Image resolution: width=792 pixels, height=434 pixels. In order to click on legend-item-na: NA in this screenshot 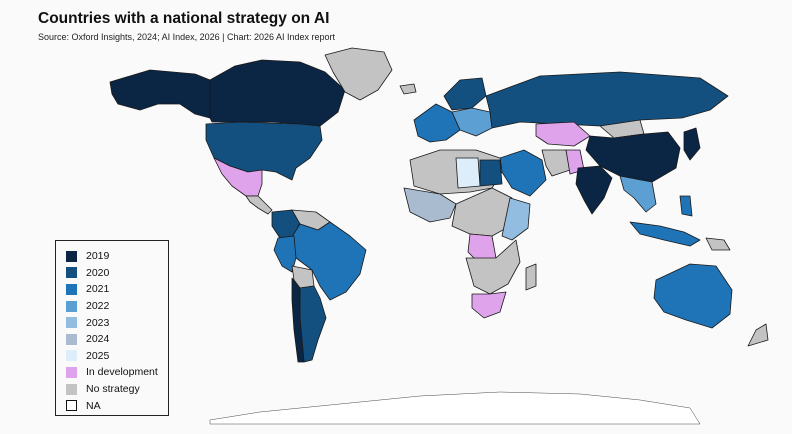, I will do `click(117, 405)`.